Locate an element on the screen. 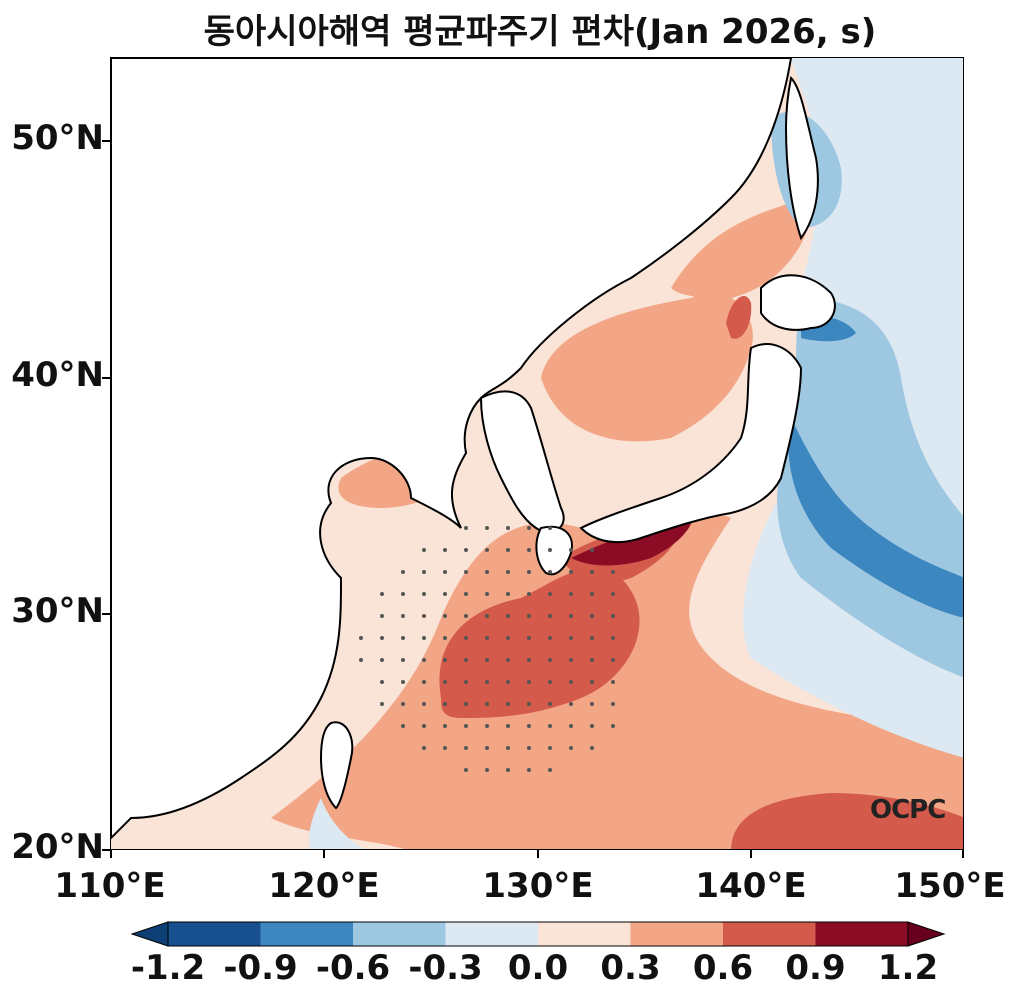 The width and height of the screenshot is (1025, 1001). significance-stippling is located at coordinates (487, 649).